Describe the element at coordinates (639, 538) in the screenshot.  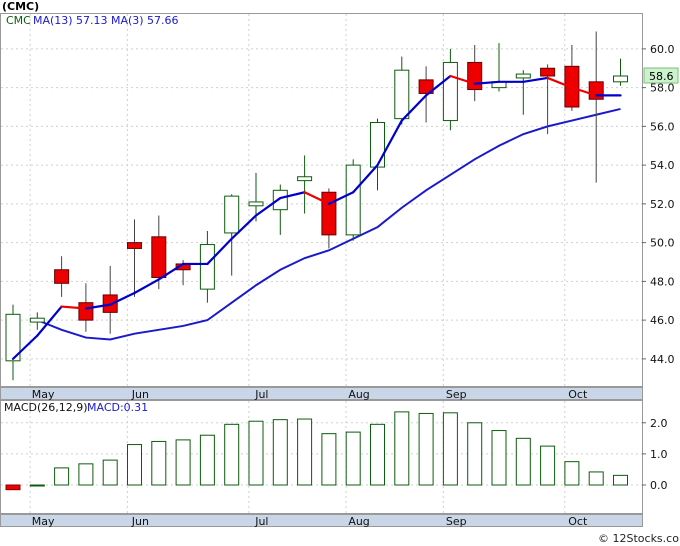
I see `footer-copyright: © 12Stocks.com` at that location.